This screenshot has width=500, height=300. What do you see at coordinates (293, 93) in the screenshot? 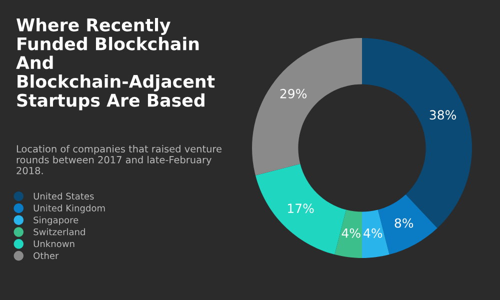
I see `data-label: 29%` at bounding box center [293, 93].